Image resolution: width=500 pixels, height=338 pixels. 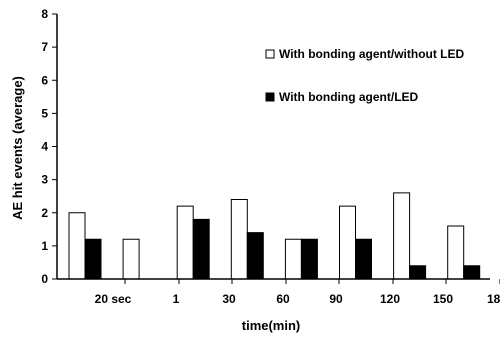 I want to click on y-tick-label: 4, so click(x=44, y=147).